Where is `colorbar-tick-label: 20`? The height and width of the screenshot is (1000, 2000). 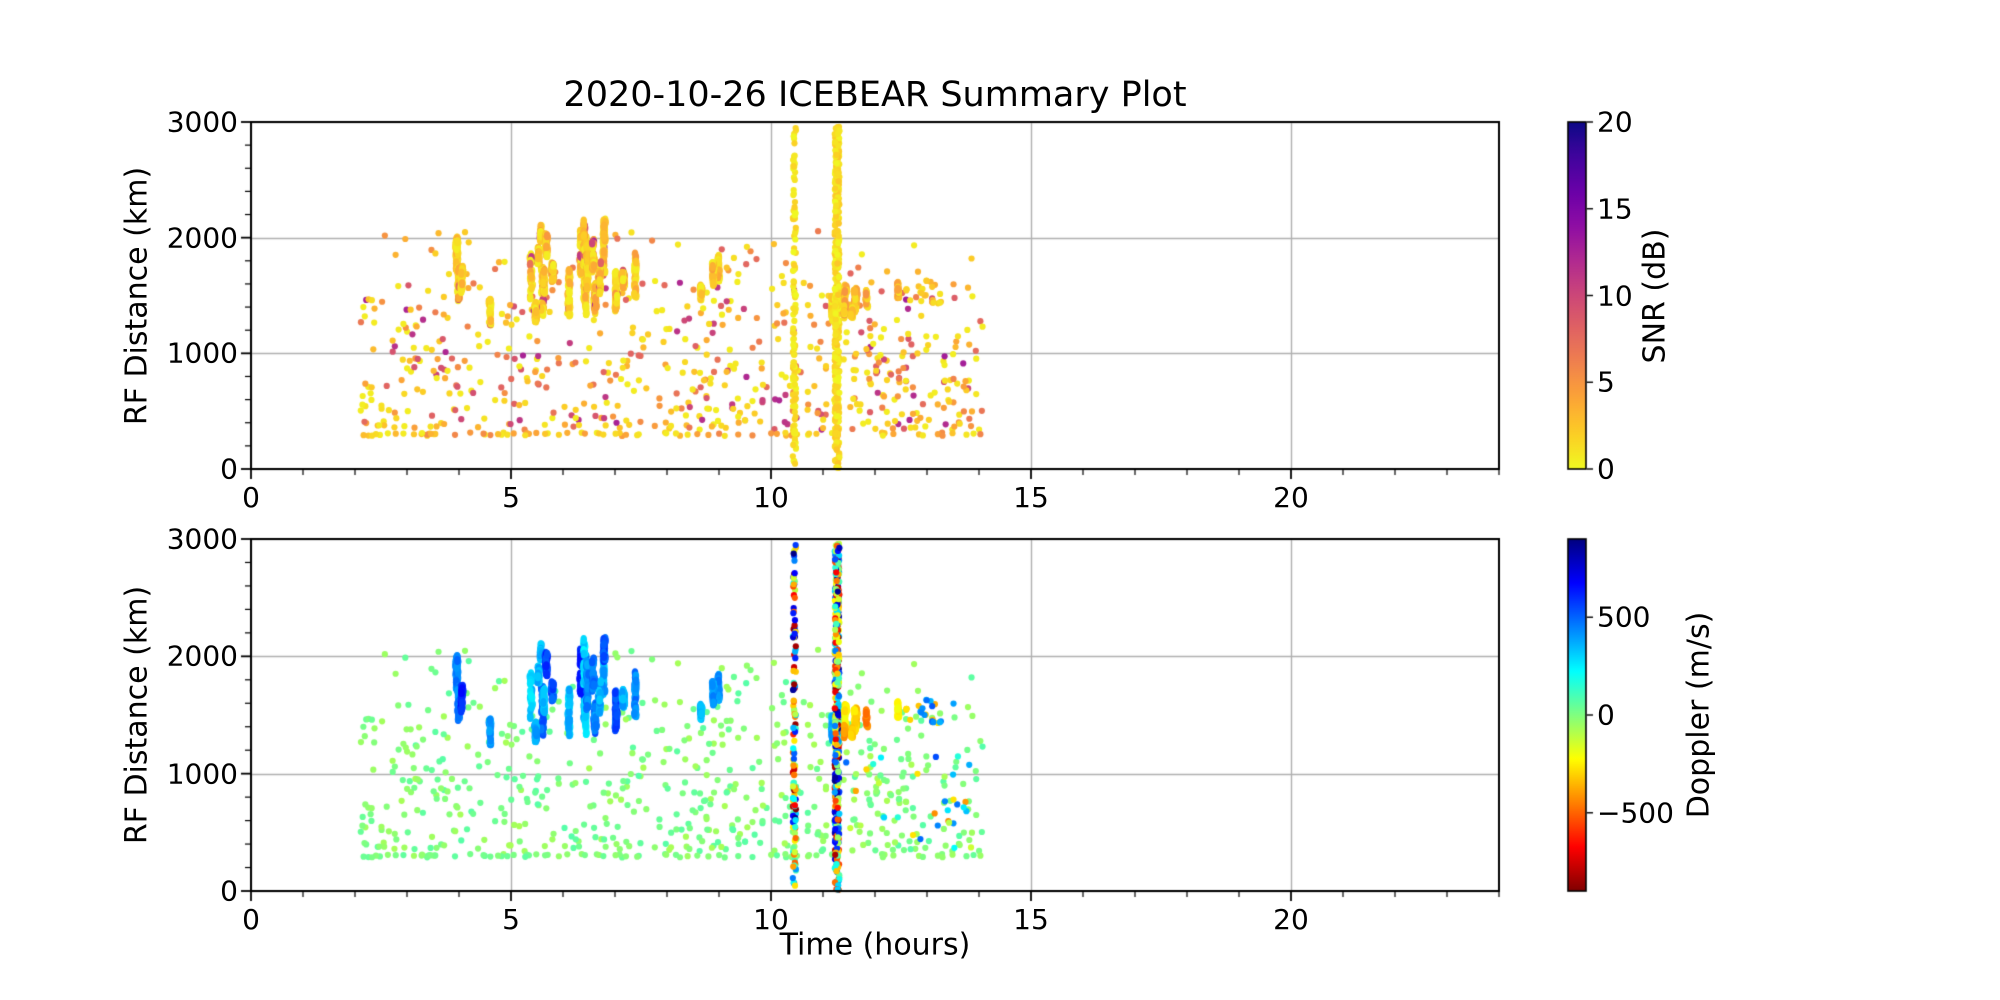 colorbar-tick-label: 20 is located at coordinates (1615, 122).